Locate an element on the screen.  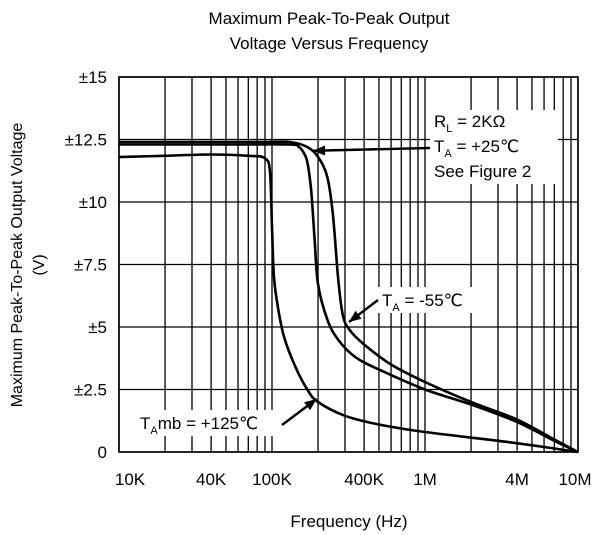
annotation-see-figure: See Figure 2 is located at coordinates (482, 171).